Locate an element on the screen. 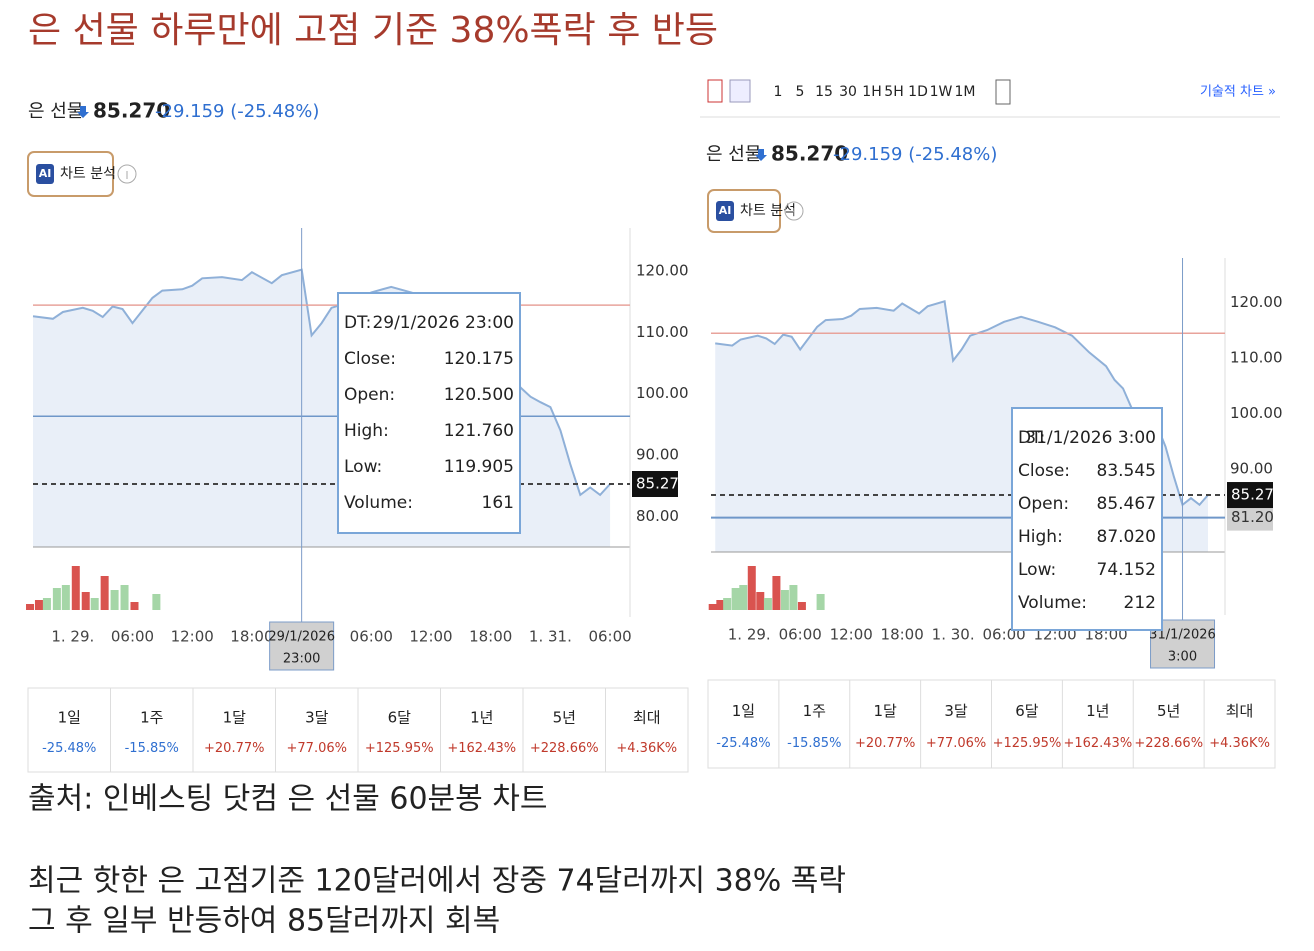 This screenshot has width=1314, height=951. candle-icon is located at coordinates (715, 91).